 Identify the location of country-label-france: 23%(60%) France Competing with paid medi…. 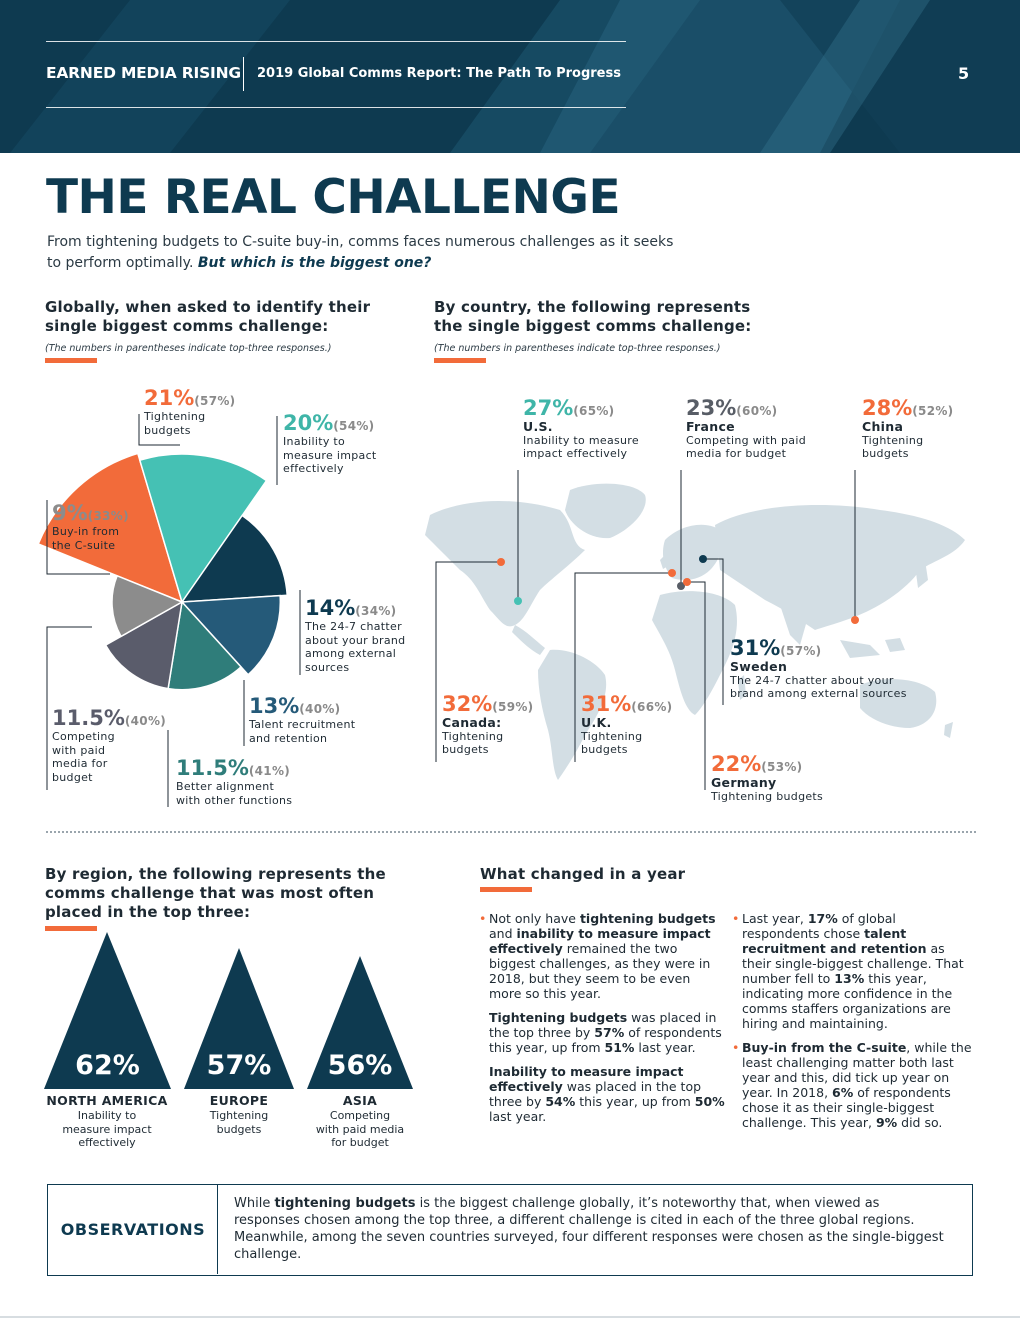
(746, 428).